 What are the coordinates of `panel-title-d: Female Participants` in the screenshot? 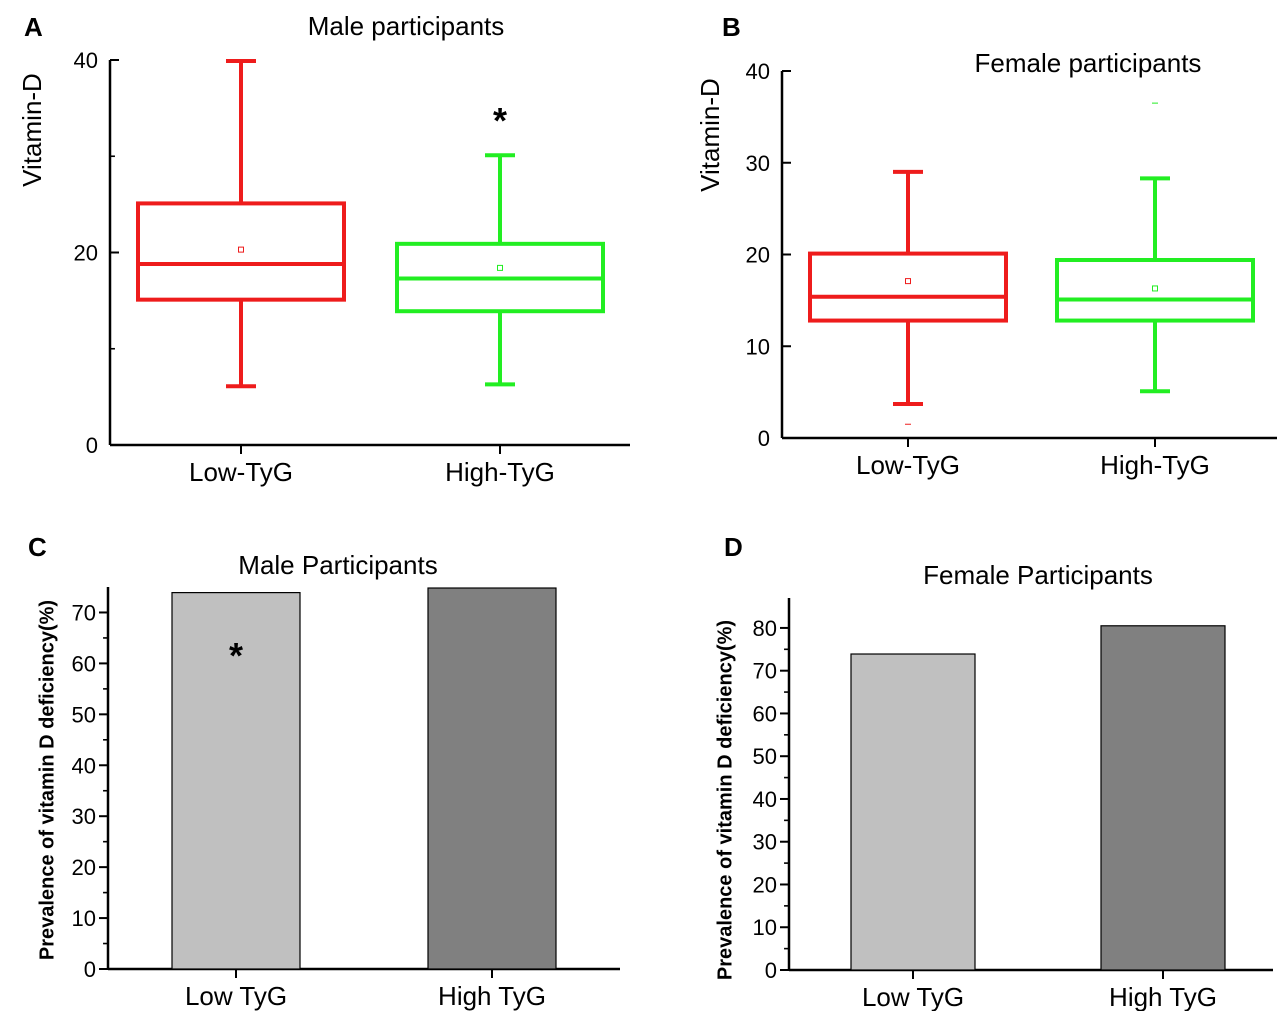 It's located at (1038, 575).